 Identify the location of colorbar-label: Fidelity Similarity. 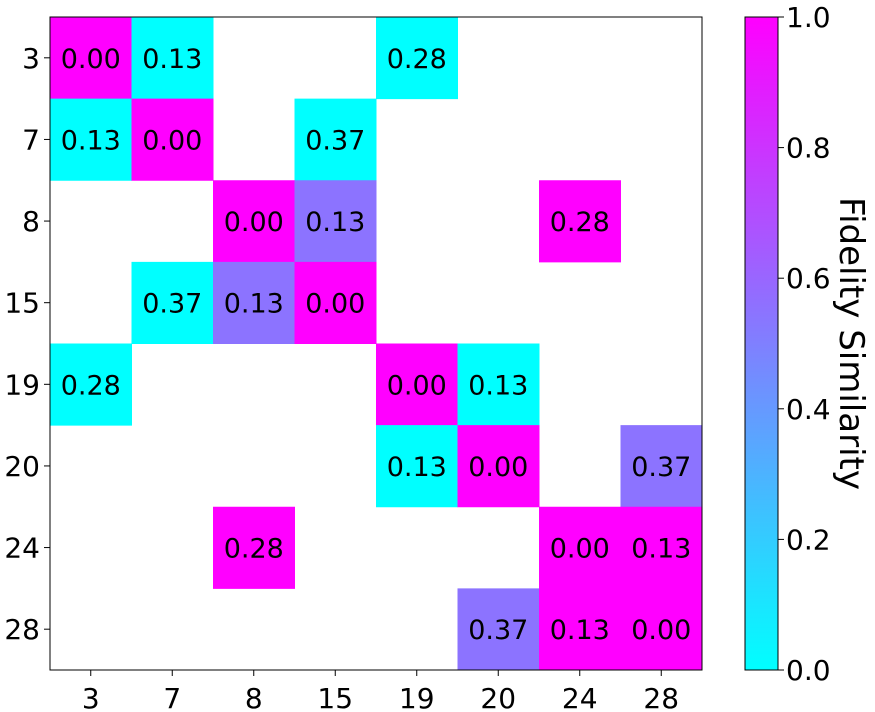
(851, 343).